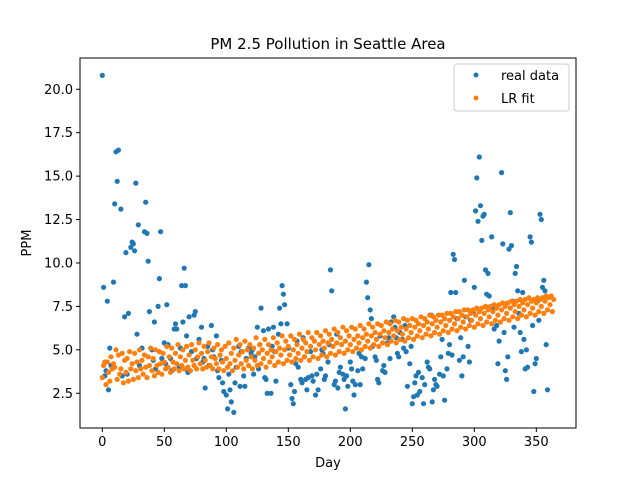  I want to click on y-tick-label-7: 20.0, so click(58, 90).